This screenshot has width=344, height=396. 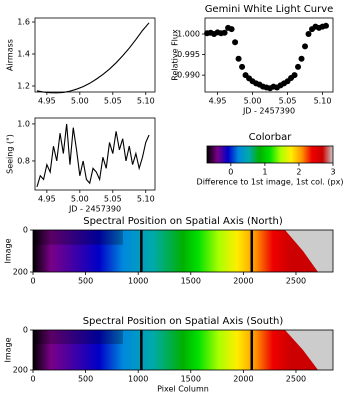 I want to click on y-tick-label: 1.000, so click(x=188, y=34).